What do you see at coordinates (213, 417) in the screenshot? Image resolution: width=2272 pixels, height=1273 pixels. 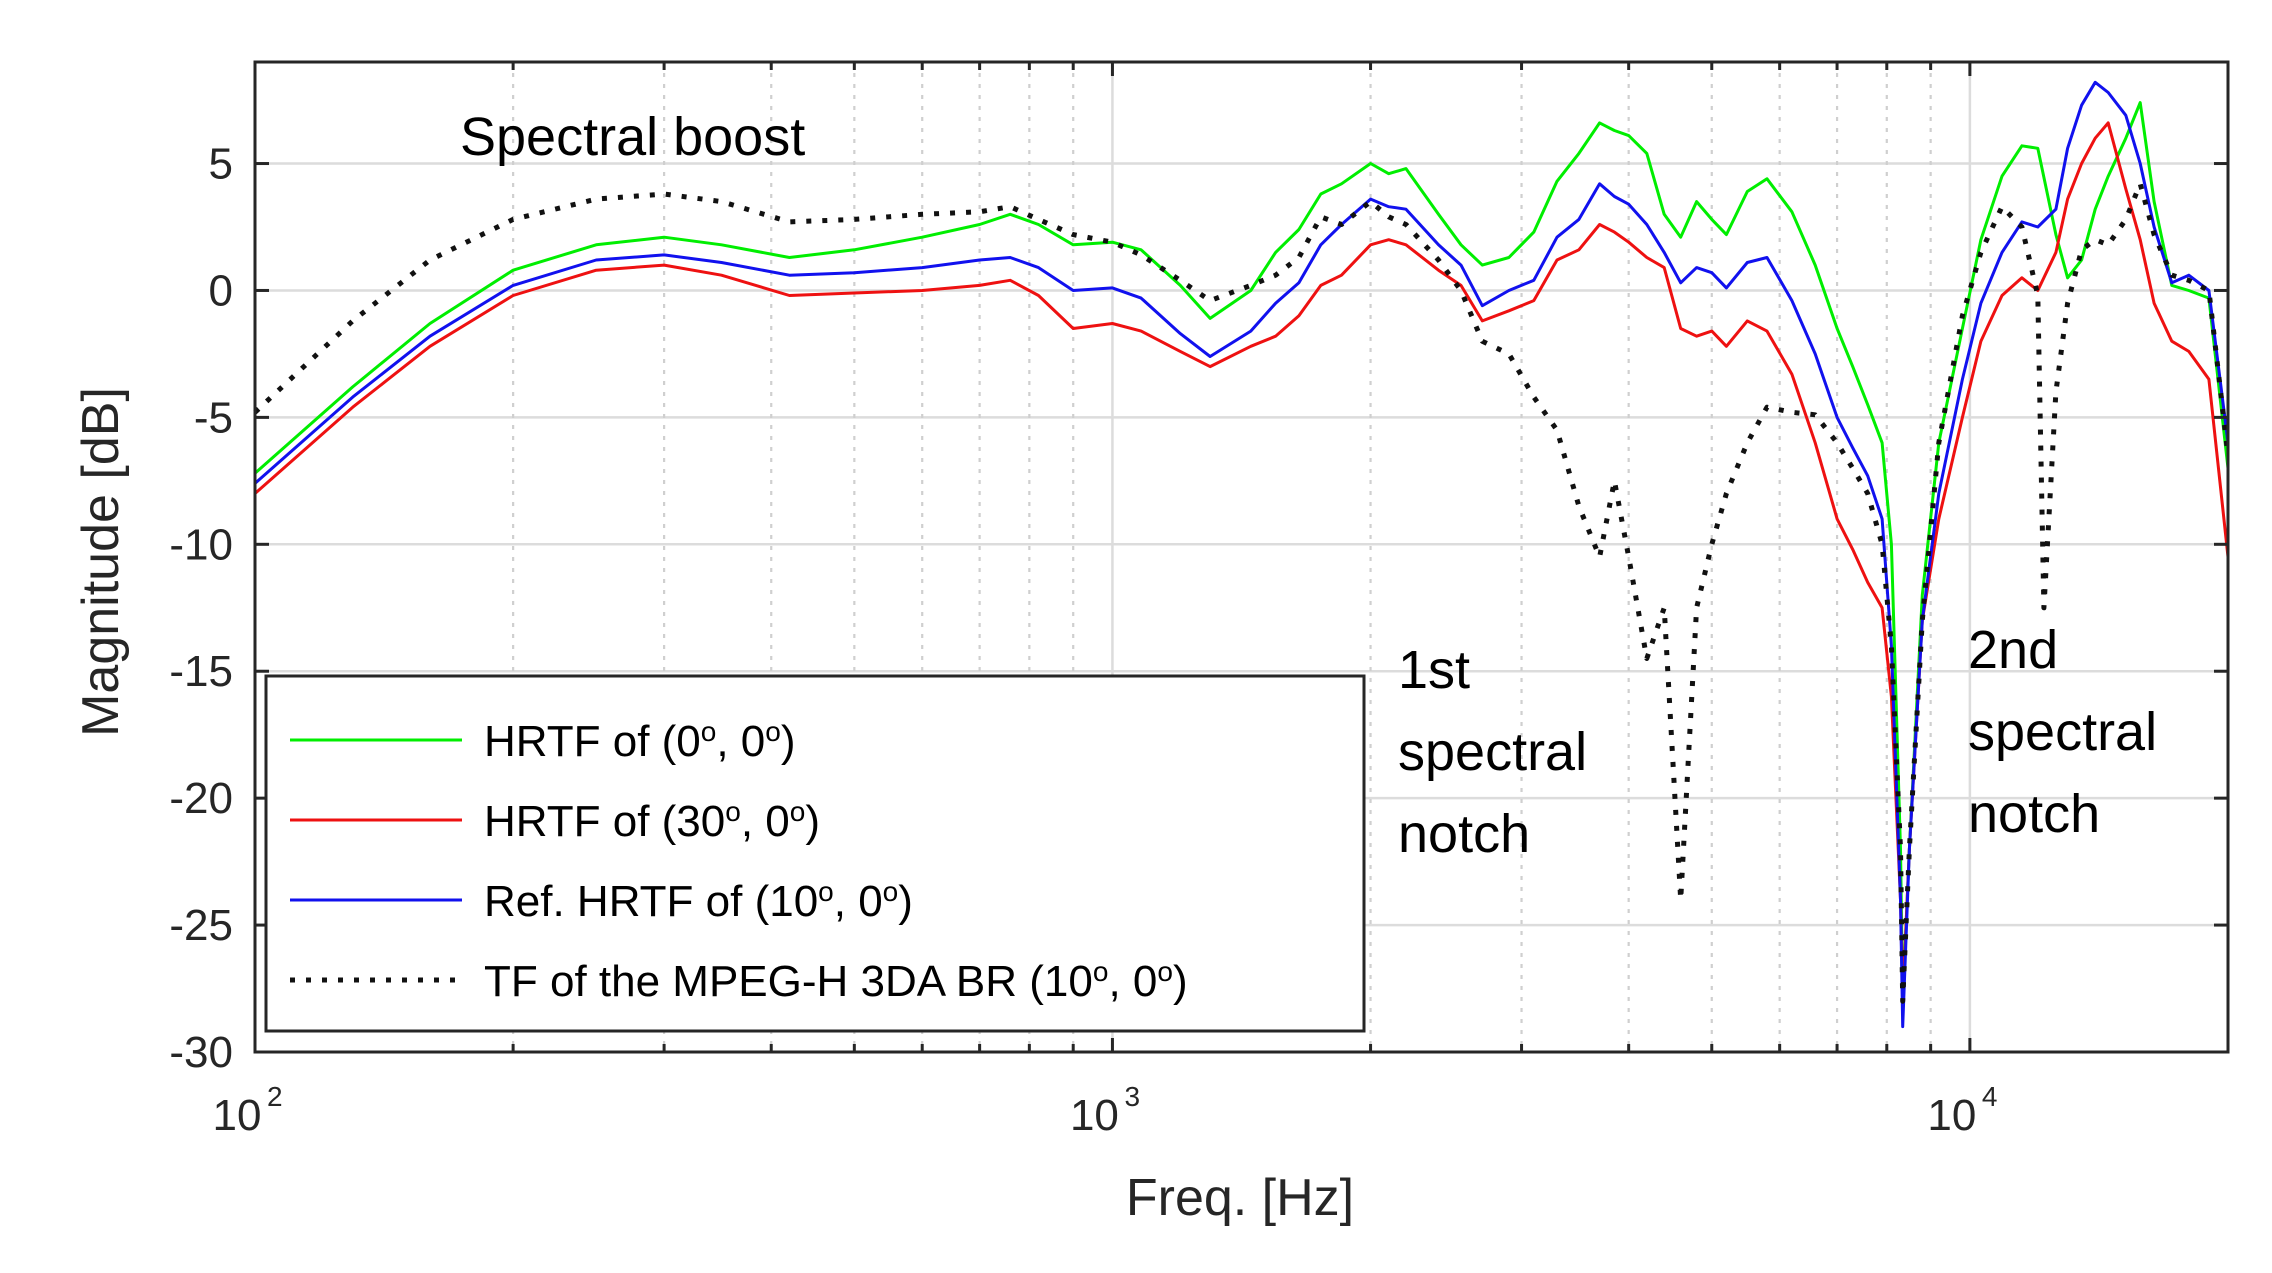 I see `y-tick-label: -5` at bounding box center [213, 417].